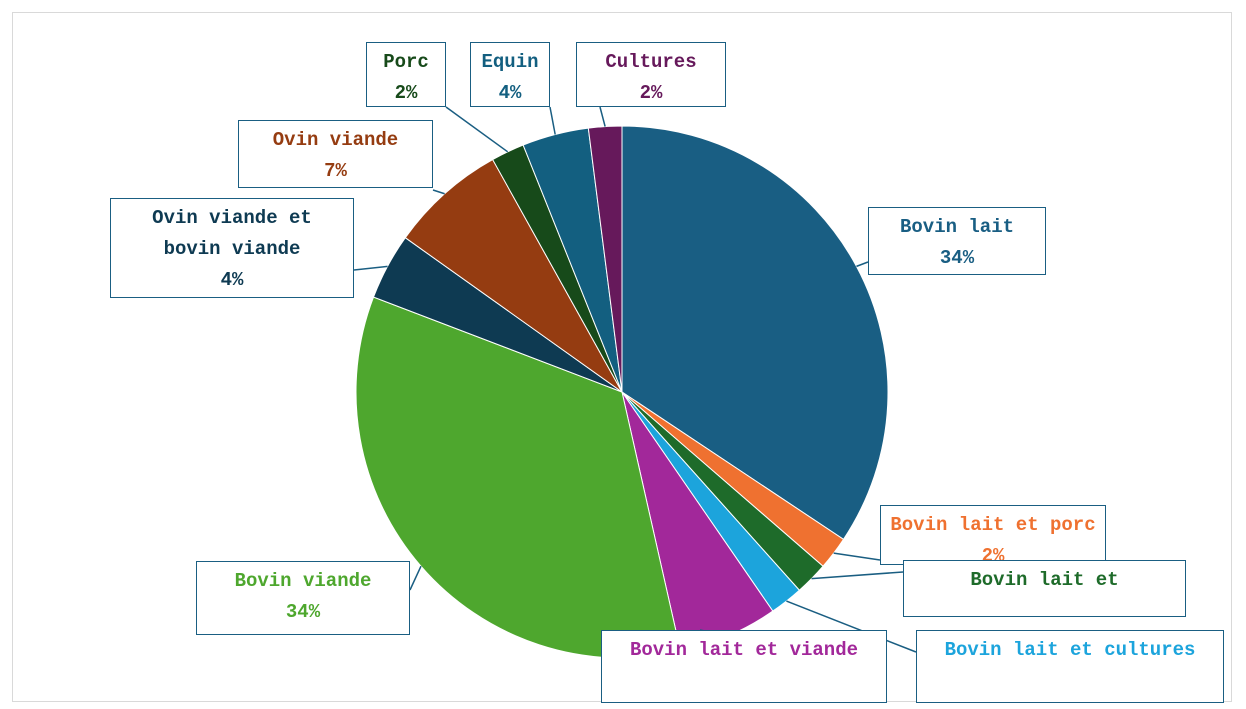 The width and height of the screenshot is (1246, 709). I want to click on data-label: Cultures 2%, so click(651, 74).